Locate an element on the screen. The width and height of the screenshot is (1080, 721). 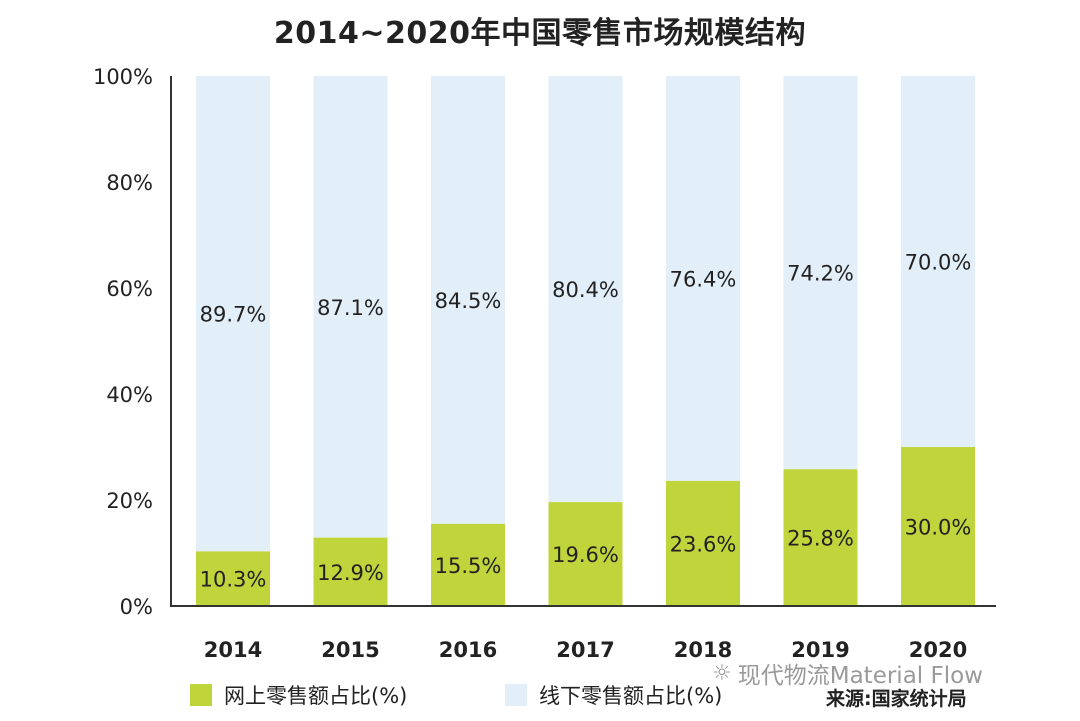
y-tick-label-20: 20% is located at coordinates (129, 501).